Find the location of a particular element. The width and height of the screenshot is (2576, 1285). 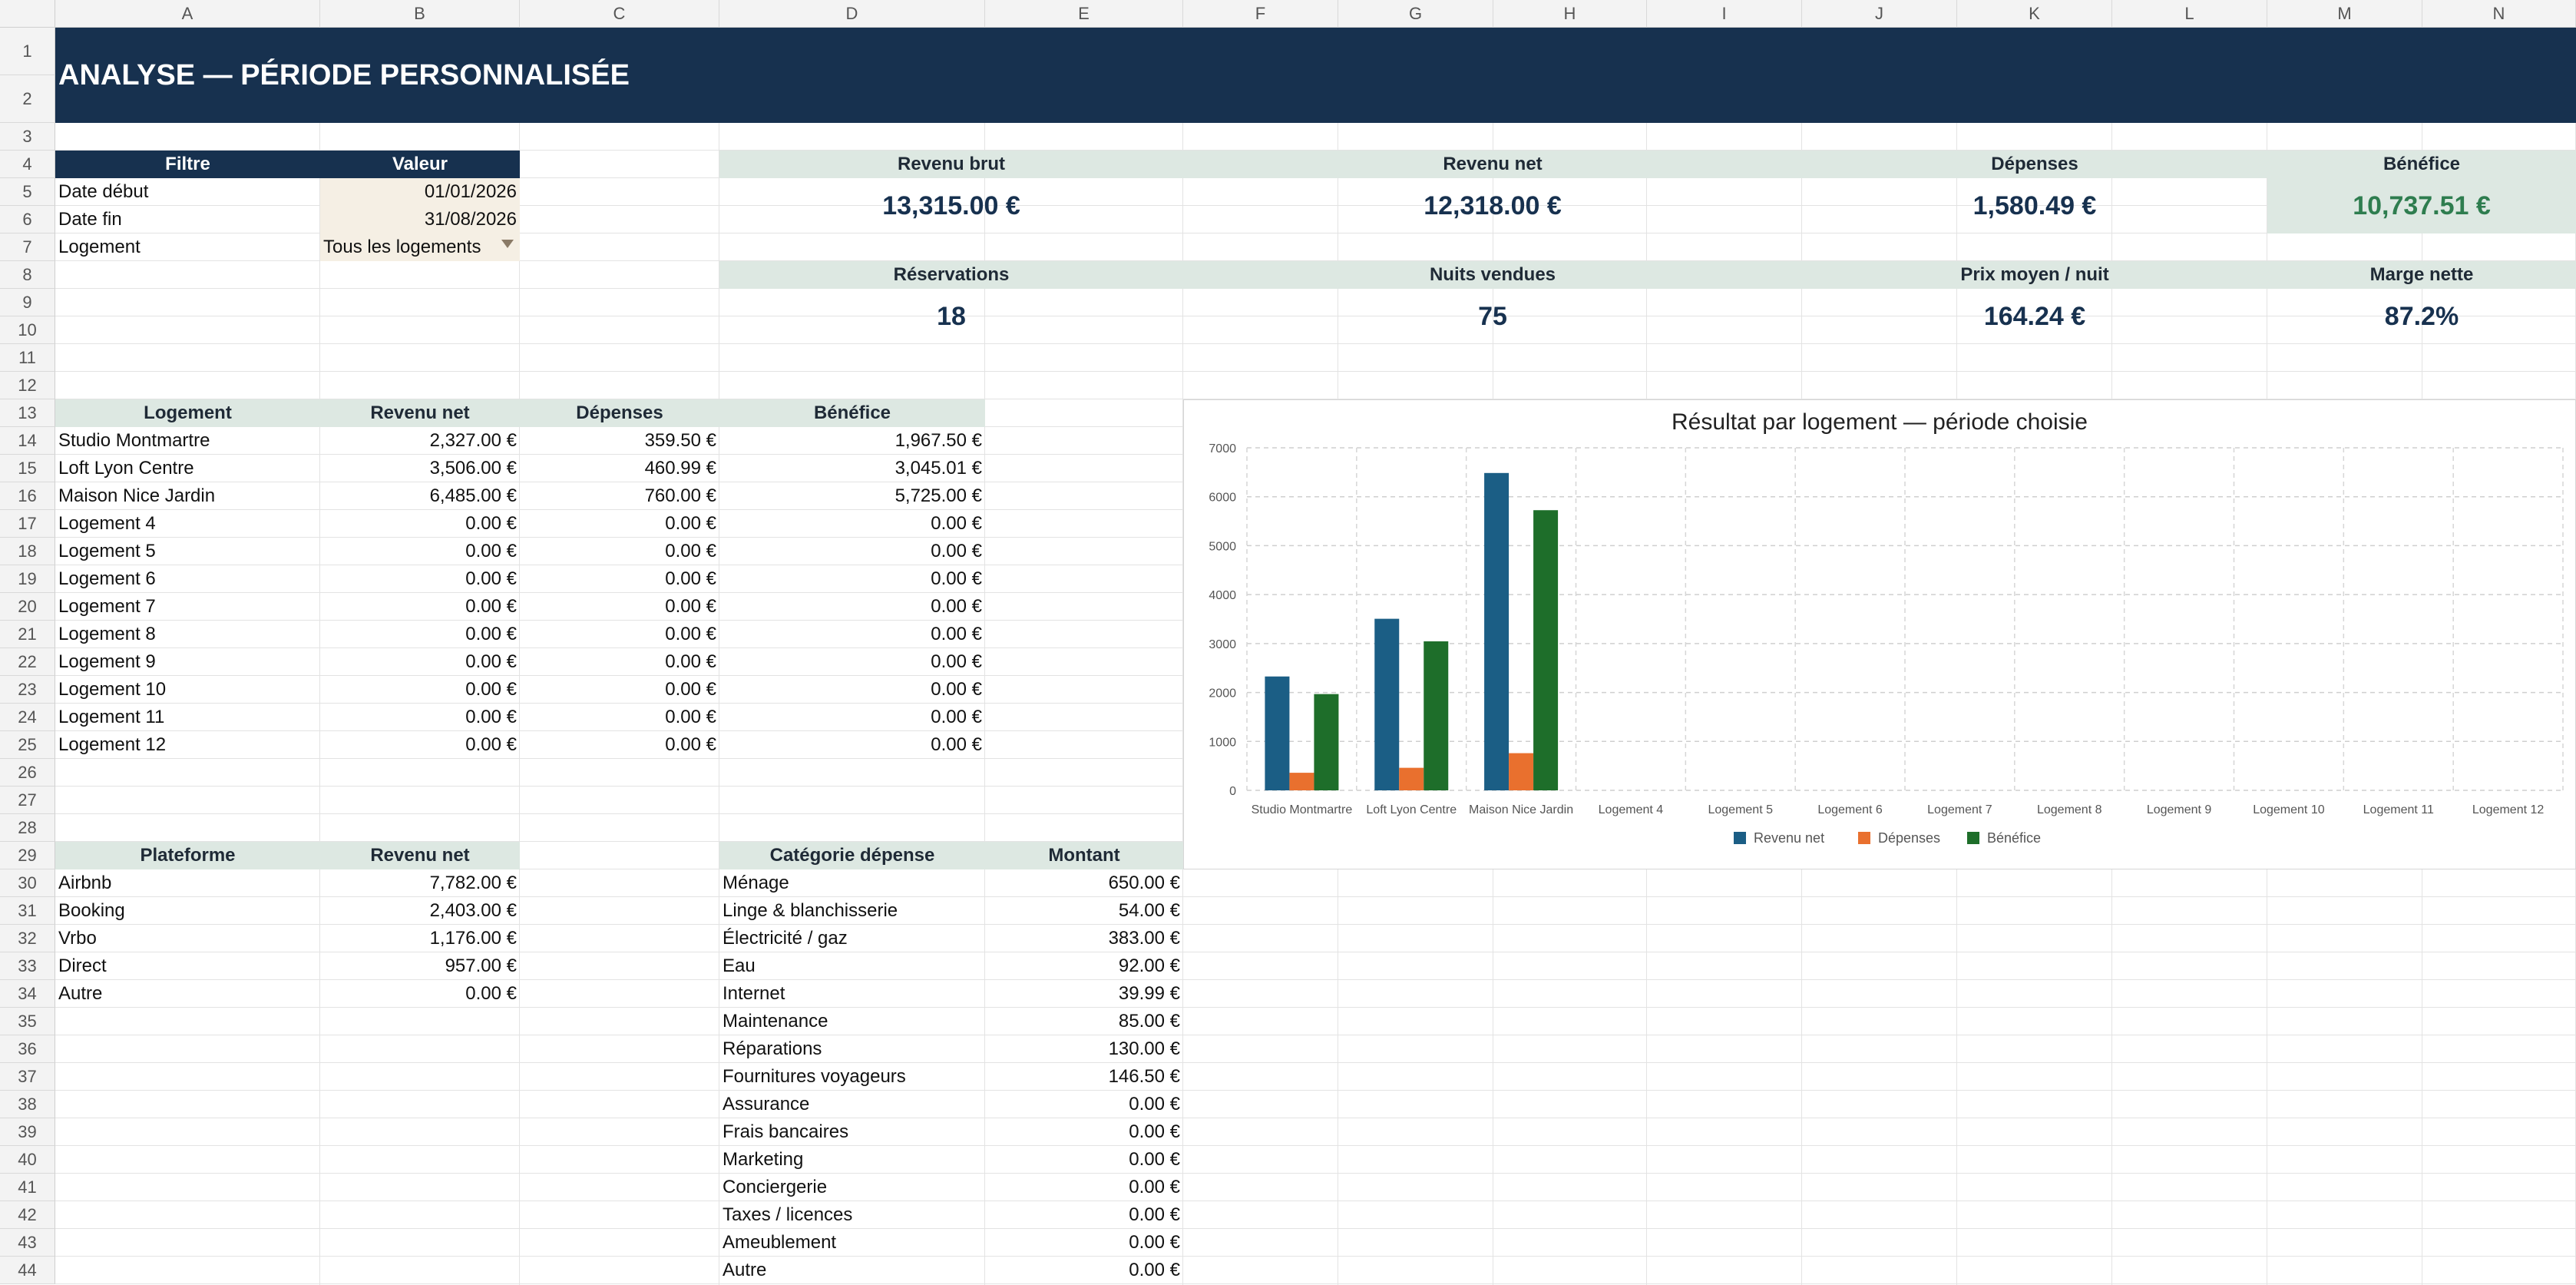

row-header-6: 6 is located at coordinates (27, 219).